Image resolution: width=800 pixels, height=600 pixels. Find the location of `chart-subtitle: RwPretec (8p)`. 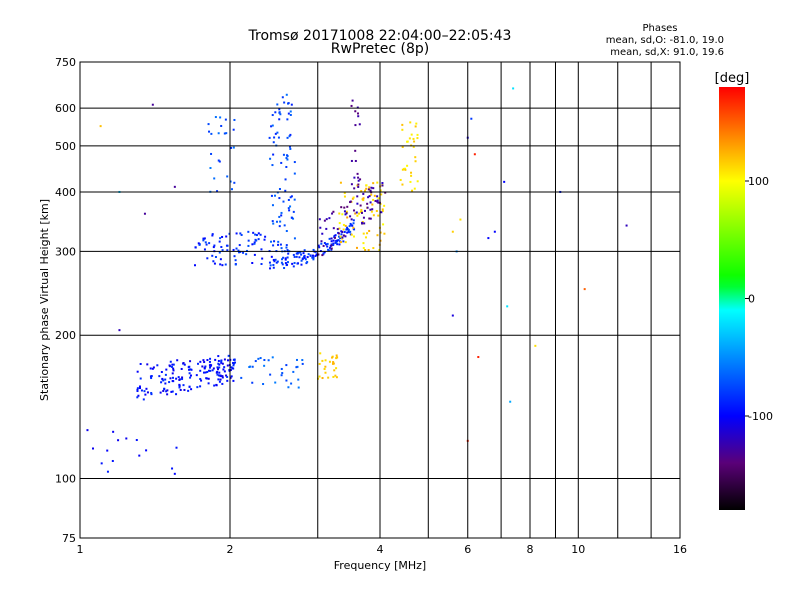

chart-subtitle: RwPretec (8p) is located at coordinates (380, 49).